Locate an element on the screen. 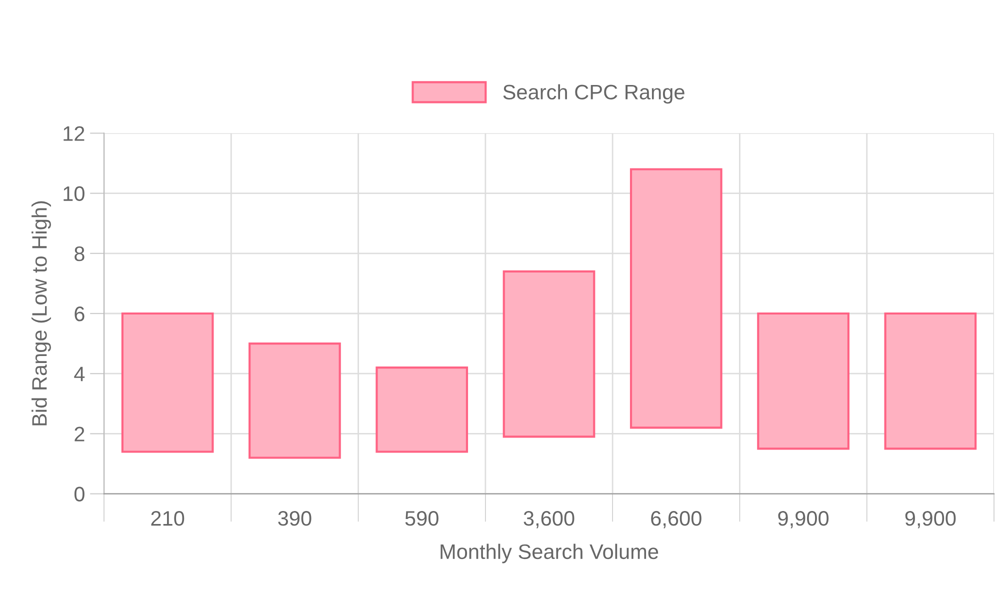  legend-label: Search CPC Range is located at coordinates (593, 94).